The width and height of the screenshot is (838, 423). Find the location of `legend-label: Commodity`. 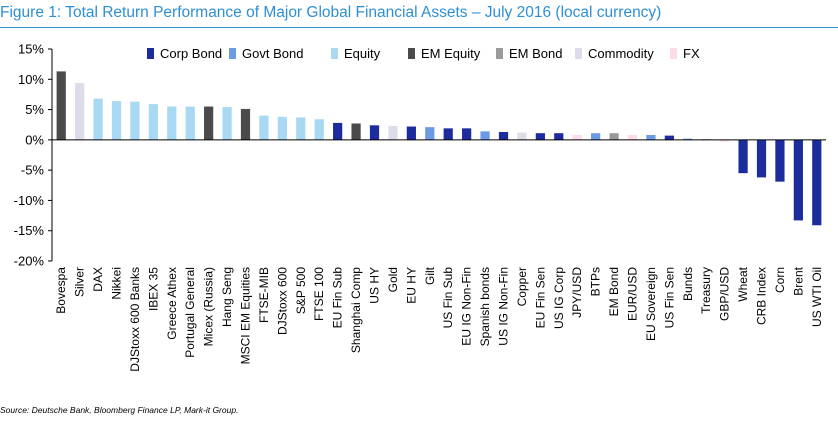

legend-label: Commodity is located at coordinates (621, 53).